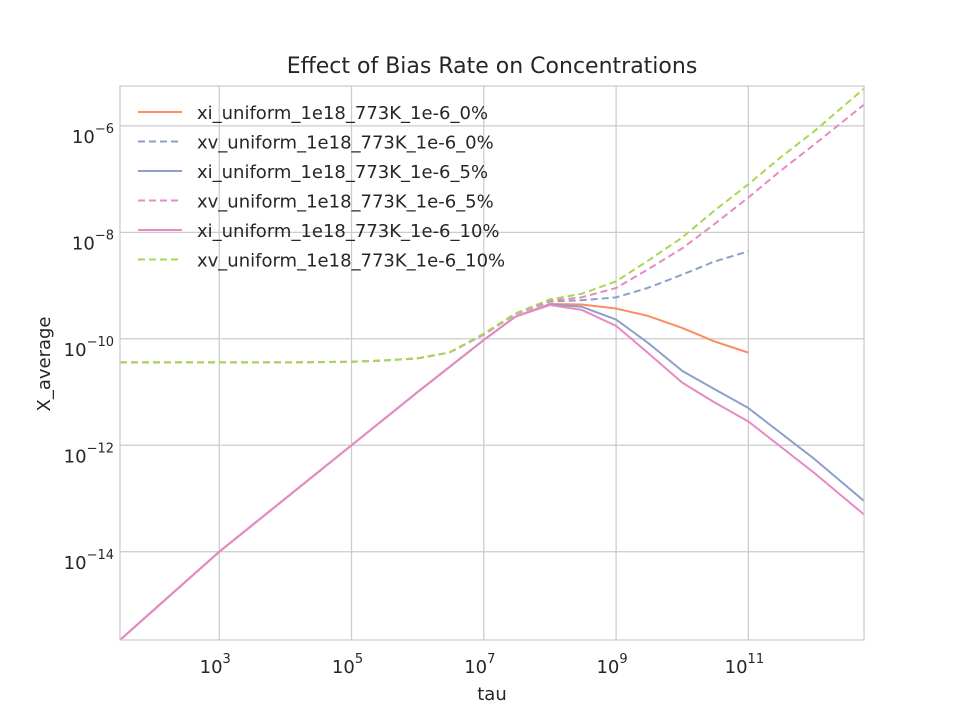 The image size is (960, 720). Describe the element at coordinates (359, 659) in the screenshot. I see `x-tick-exponent: 5` at that location.